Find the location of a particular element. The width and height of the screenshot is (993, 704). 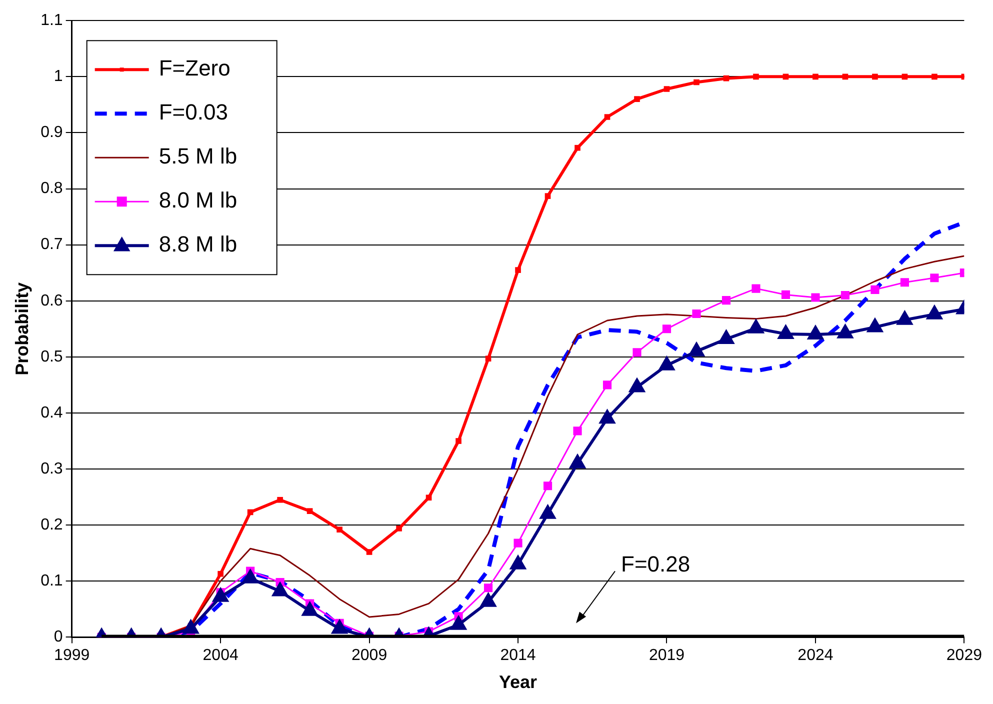

y-tick-label: 0.4 is located at coordinates (51, 413).